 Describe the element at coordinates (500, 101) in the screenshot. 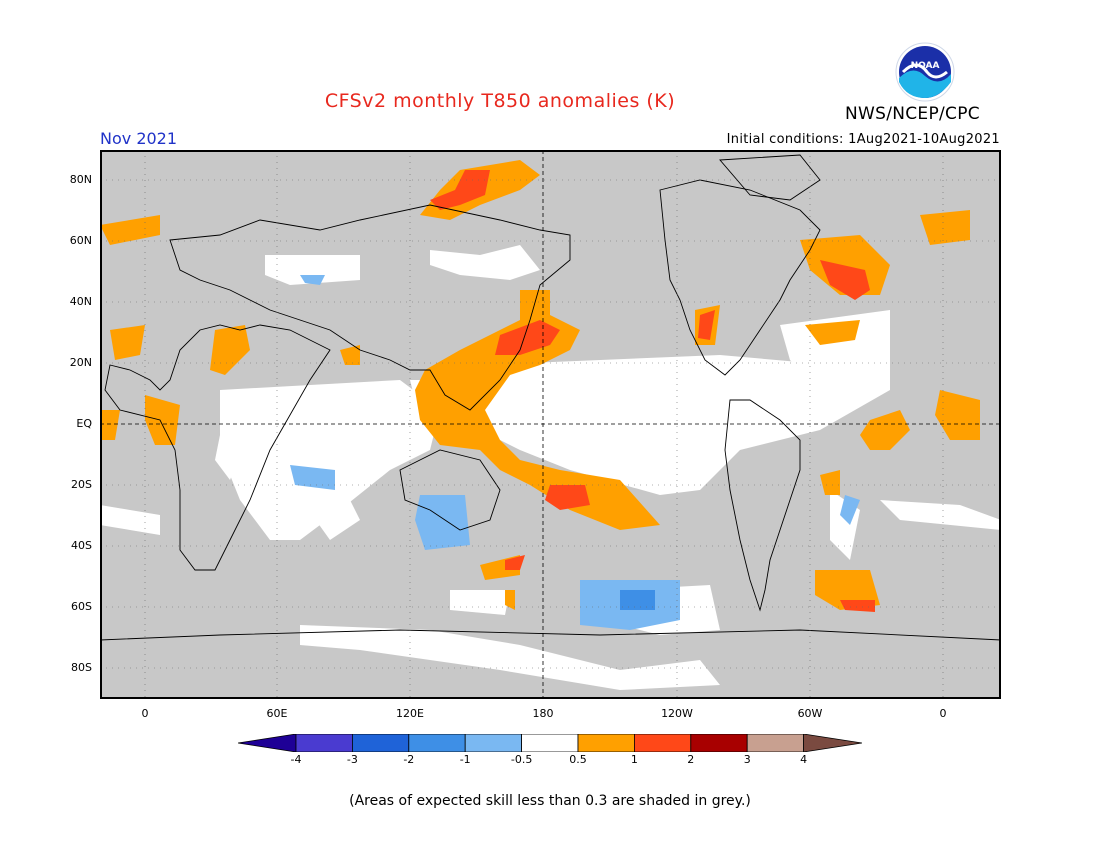

I see `map-title: CFSv2 monthly T850 anomalies (K)` at that location.